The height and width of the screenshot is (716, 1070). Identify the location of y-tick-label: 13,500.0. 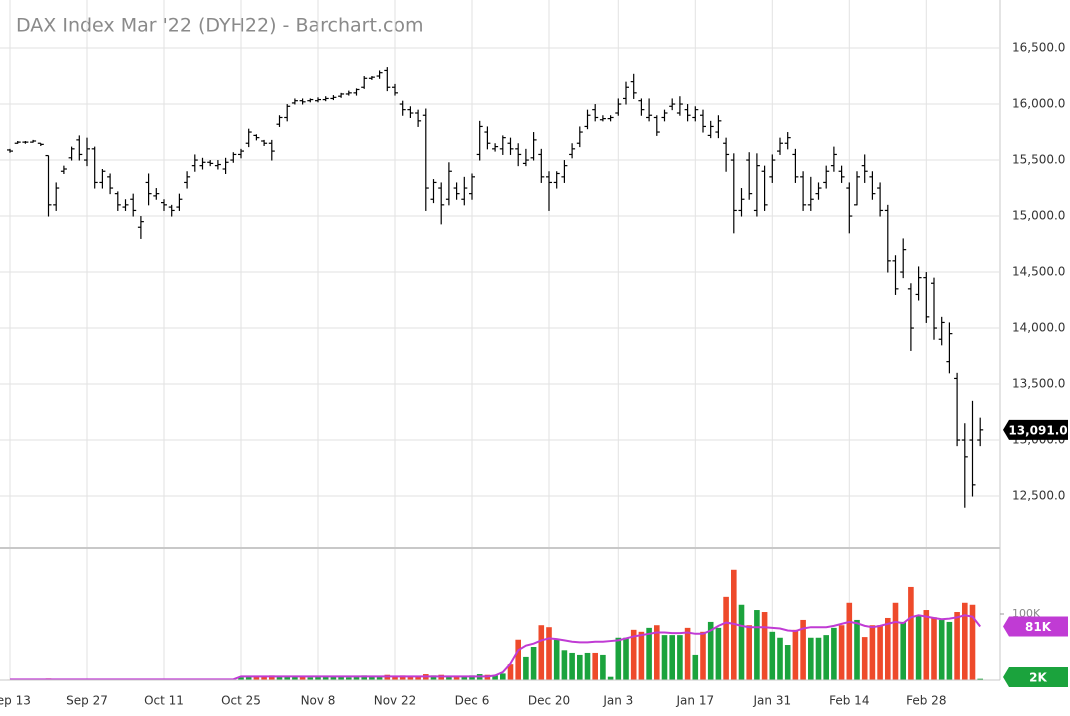
(1038, 384).